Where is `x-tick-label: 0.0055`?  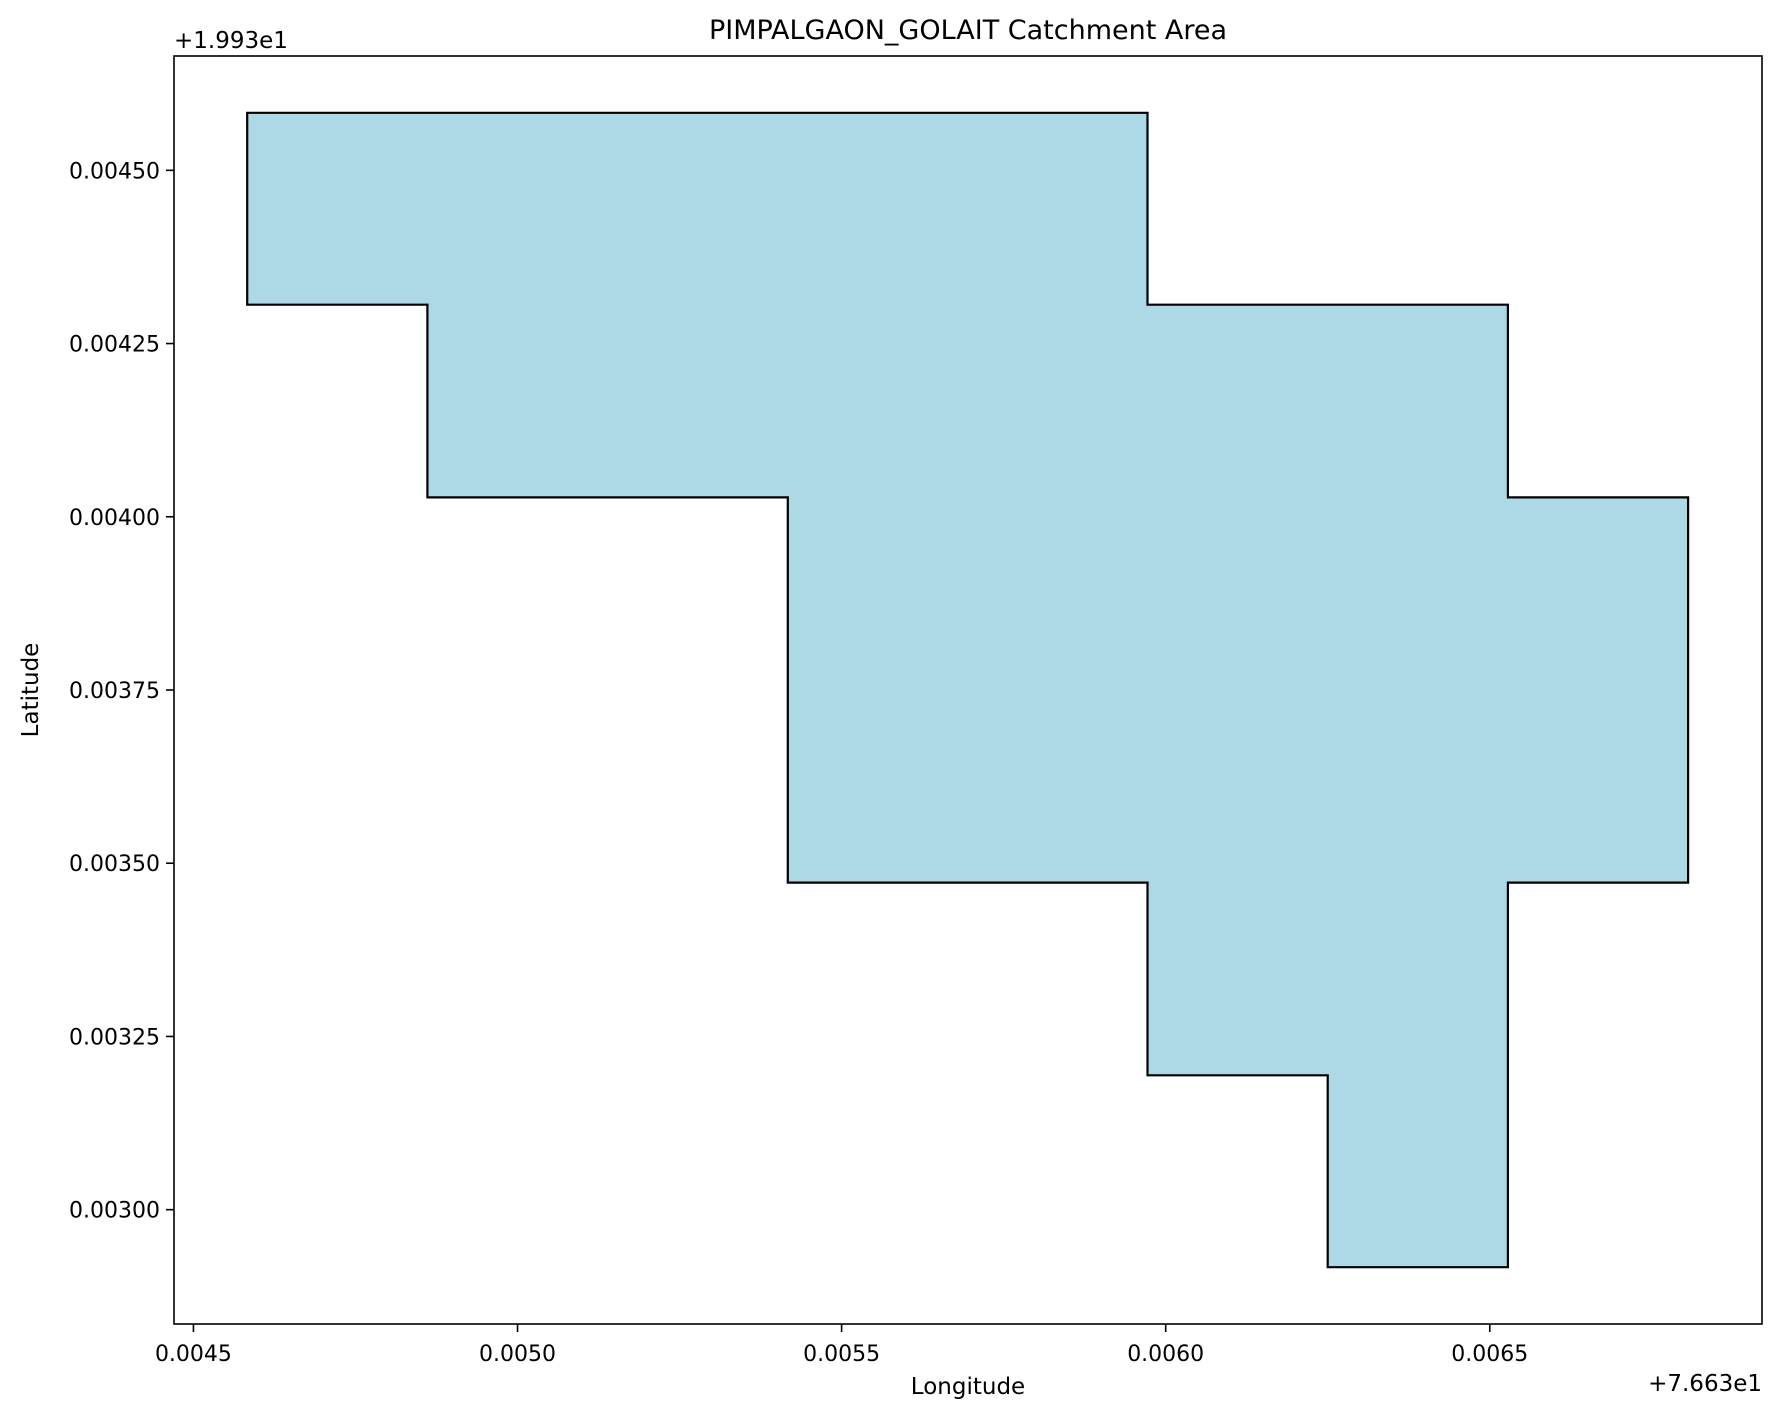 x-tick-label: 0.0055 is located at coordinates (841, 1354).